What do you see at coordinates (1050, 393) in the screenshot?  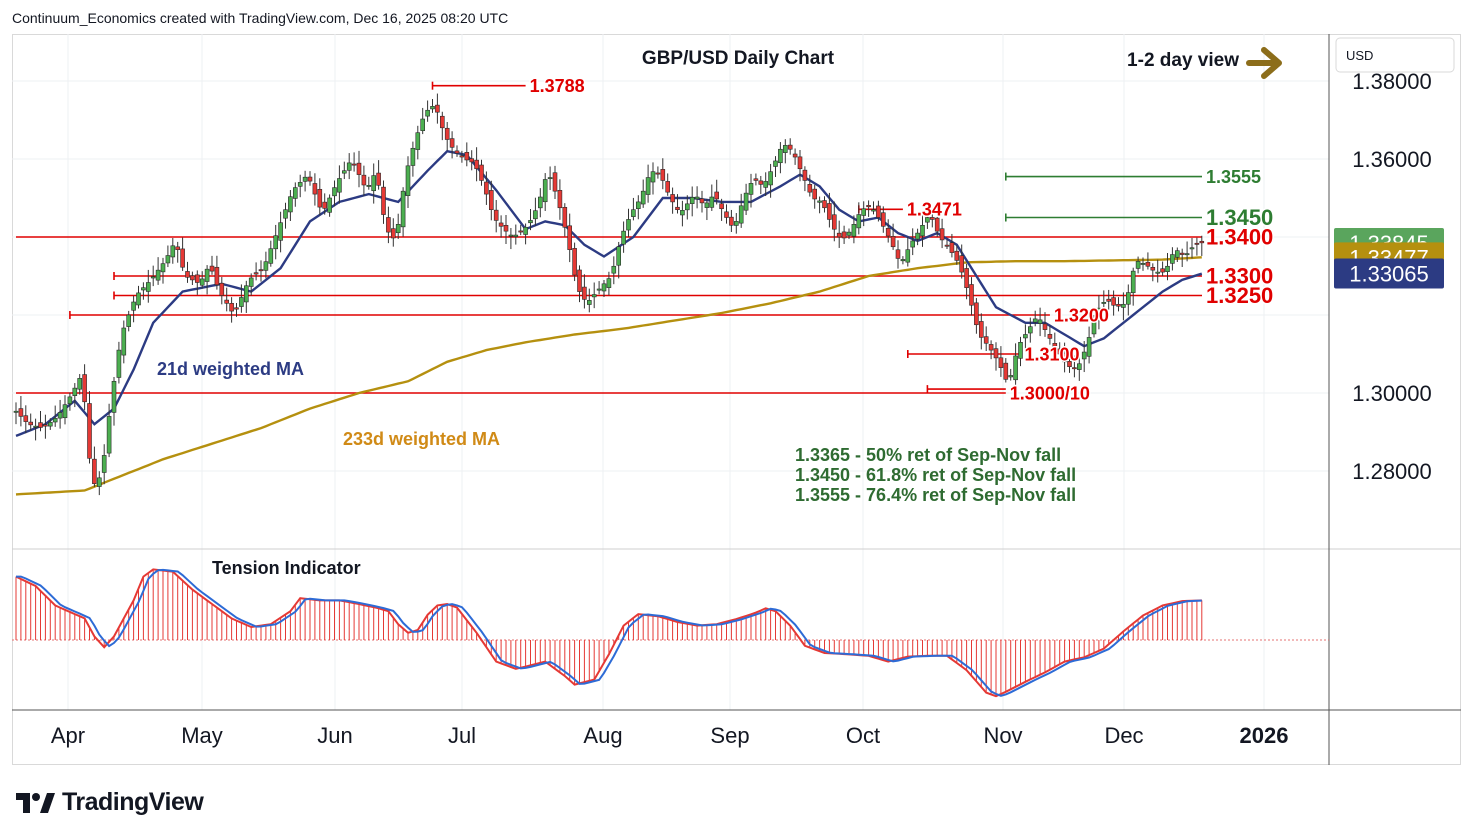 I see `level-label: 1.3000/10` at bounding box center [1050, 393].